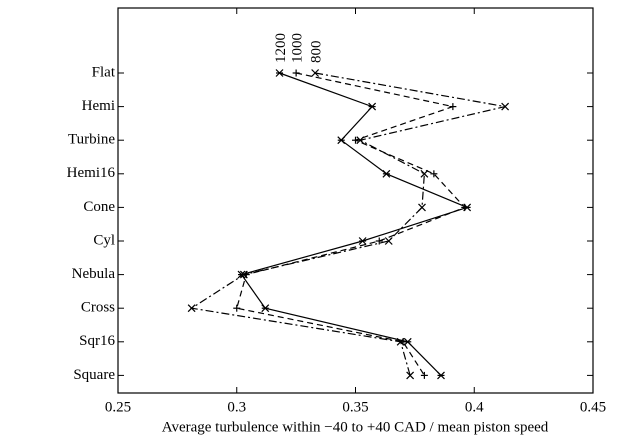 Image resolution: width=631 pixels, height=440 pixels. I want to click on y-tick-label: Sqr16, so click(97, 341).